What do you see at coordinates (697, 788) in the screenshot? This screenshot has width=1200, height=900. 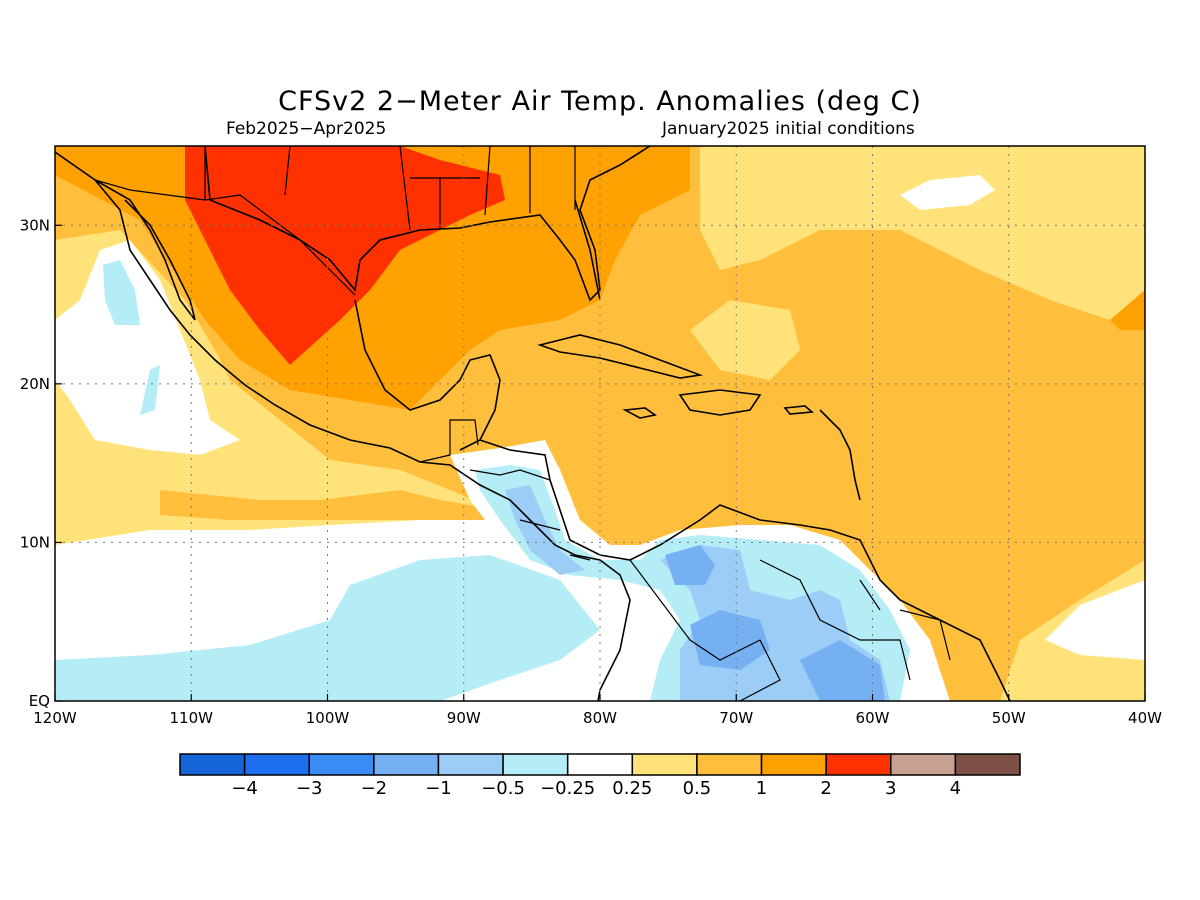 I see `colorbar-label: 0.5` at bounding box center [697, 788].